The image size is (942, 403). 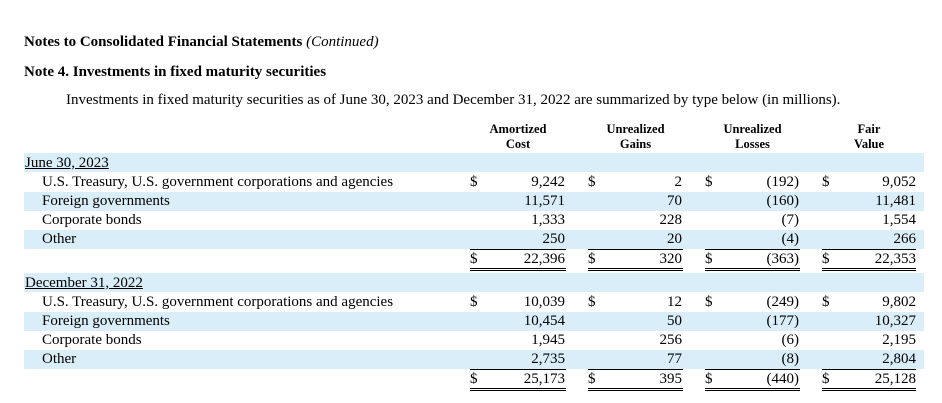 What do you see at coordinates (518, 129) in the screenshot?
I see `column-header-line: Amortized` at bounding box center [518, 129].